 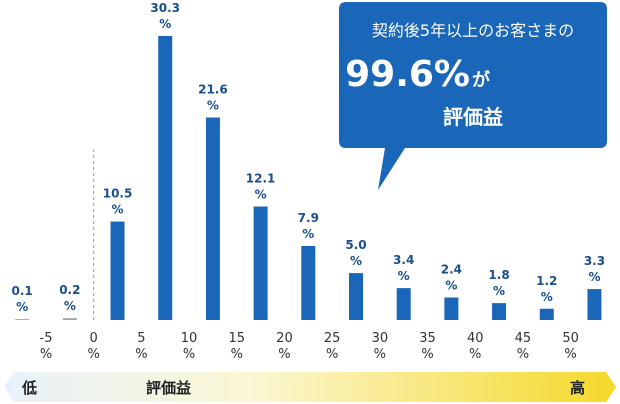 I want to click on value-label: 2.4%, so click(x=451, y=278).